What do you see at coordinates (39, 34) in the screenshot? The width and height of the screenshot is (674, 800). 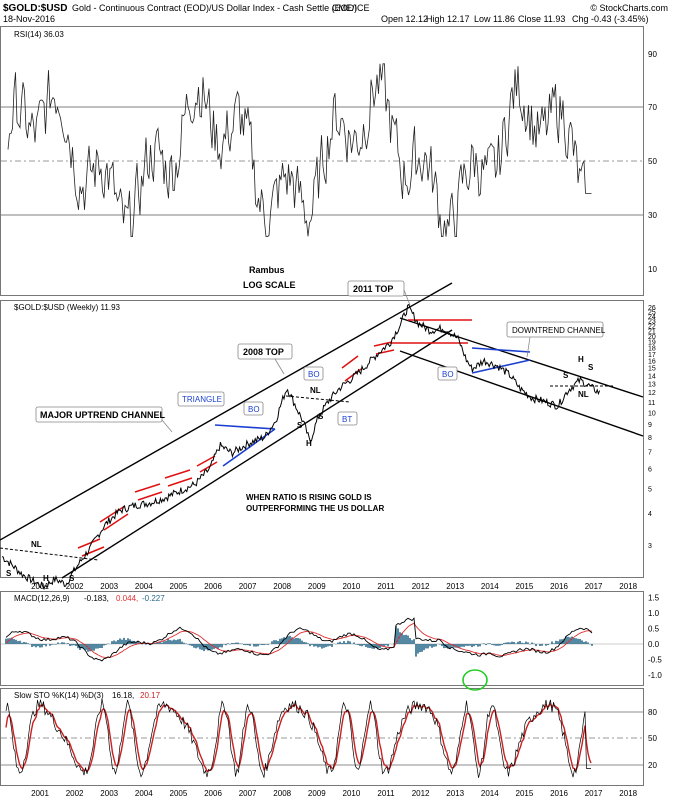 I see `rsi-legend: RSI(14) 36.03` at bounding box center [39, 34].